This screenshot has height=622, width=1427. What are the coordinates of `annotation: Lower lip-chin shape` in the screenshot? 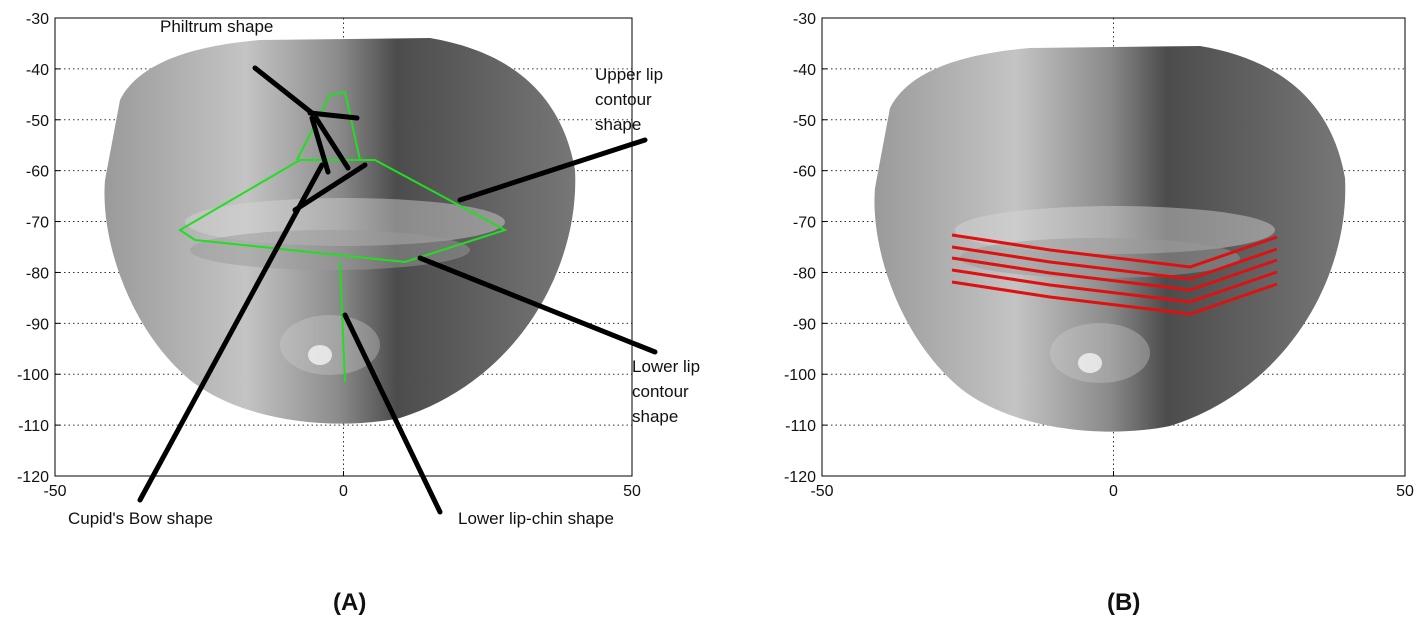 It's located at (536, 518).